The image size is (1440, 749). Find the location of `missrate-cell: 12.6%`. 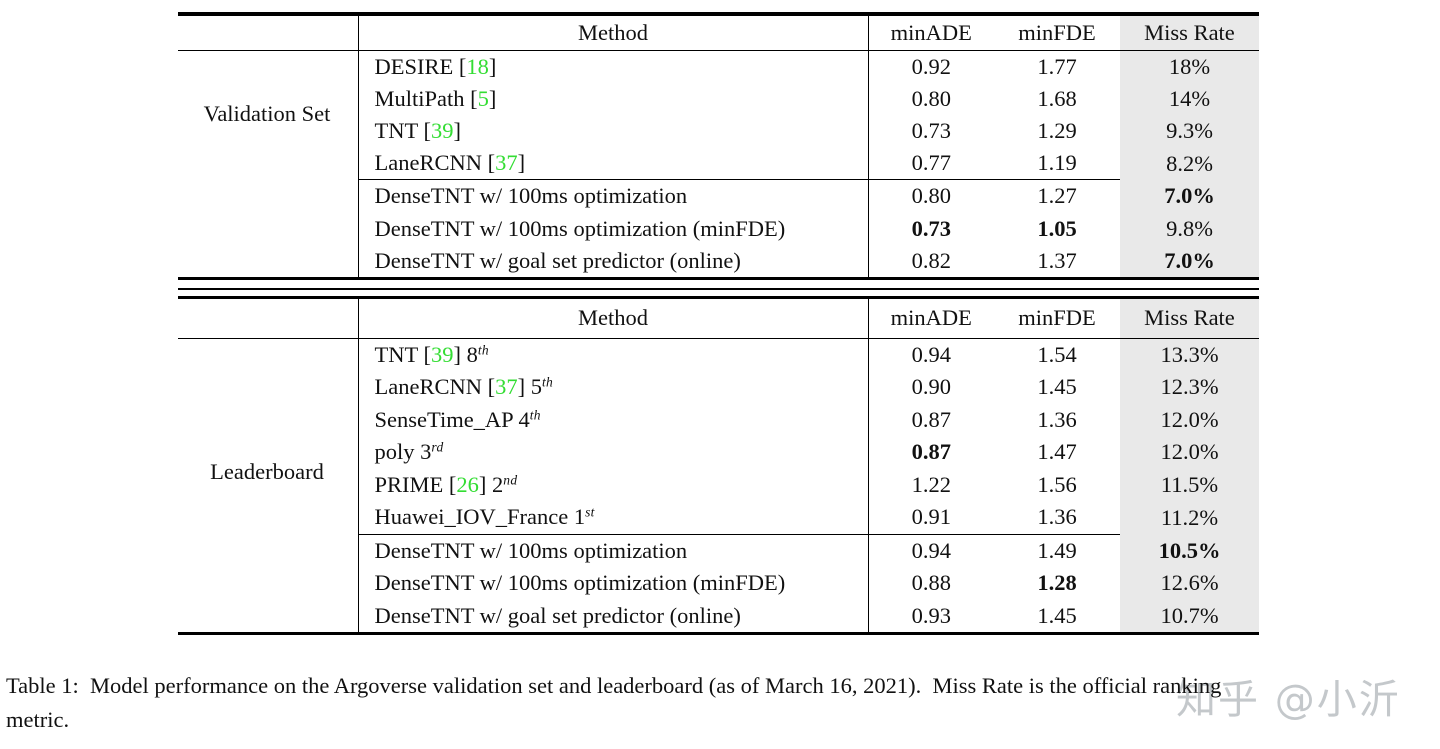

missrate-cell: 12.6% is located at coordinates (1189, 583).